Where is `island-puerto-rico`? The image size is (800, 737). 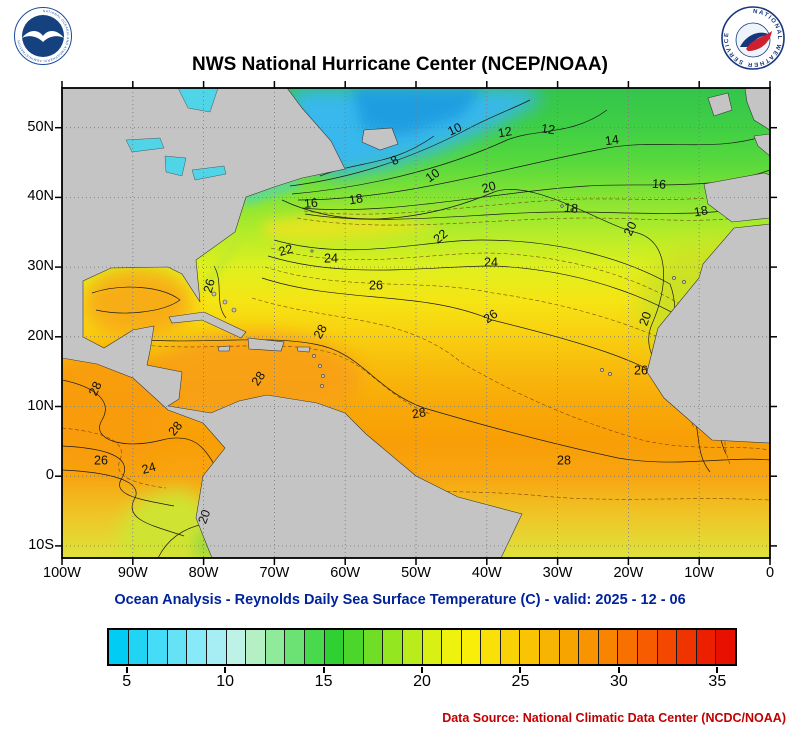
island-puerto-rico is located at coordinates (303, 349).